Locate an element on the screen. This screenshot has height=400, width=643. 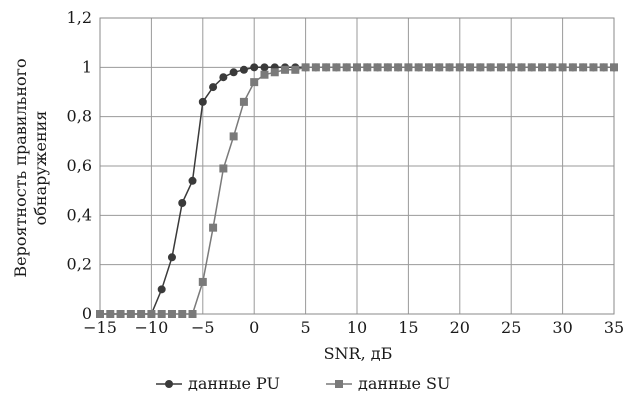
y-tick-label: 0,4 is located at coordinates (79, 214).